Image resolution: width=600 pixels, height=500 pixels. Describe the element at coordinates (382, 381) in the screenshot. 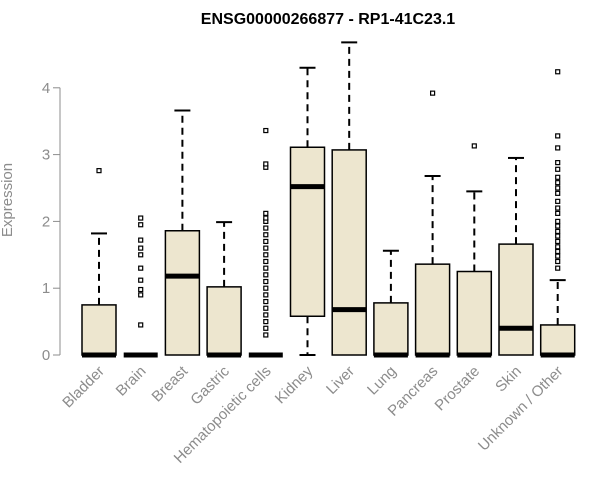

I see `x-tick-label: Lung` at that location.